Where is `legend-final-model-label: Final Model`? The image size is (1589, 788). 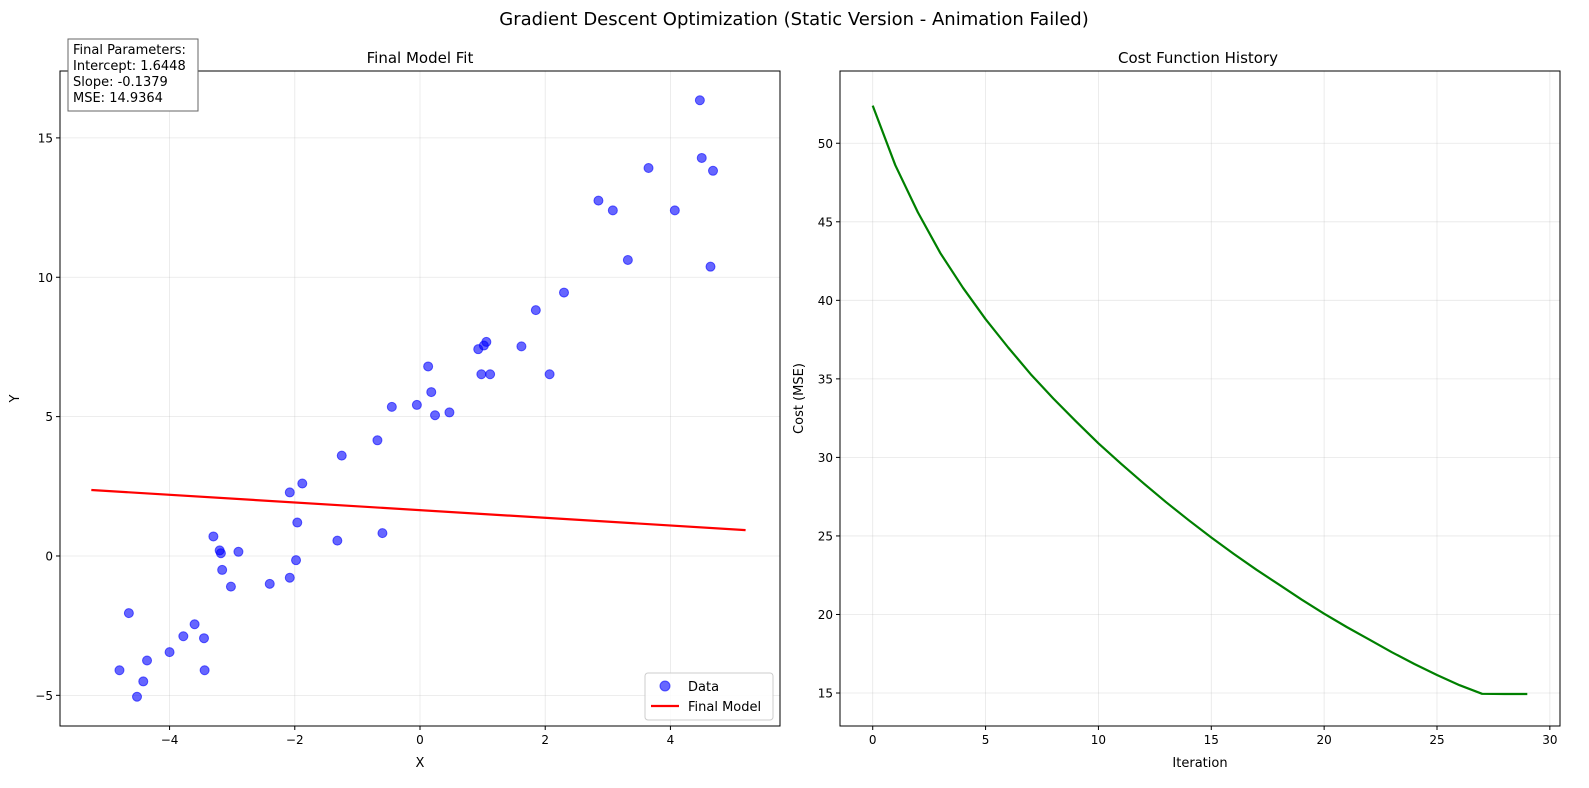 legend-final-model-label: Final Model is located at coordinates (724, 707).